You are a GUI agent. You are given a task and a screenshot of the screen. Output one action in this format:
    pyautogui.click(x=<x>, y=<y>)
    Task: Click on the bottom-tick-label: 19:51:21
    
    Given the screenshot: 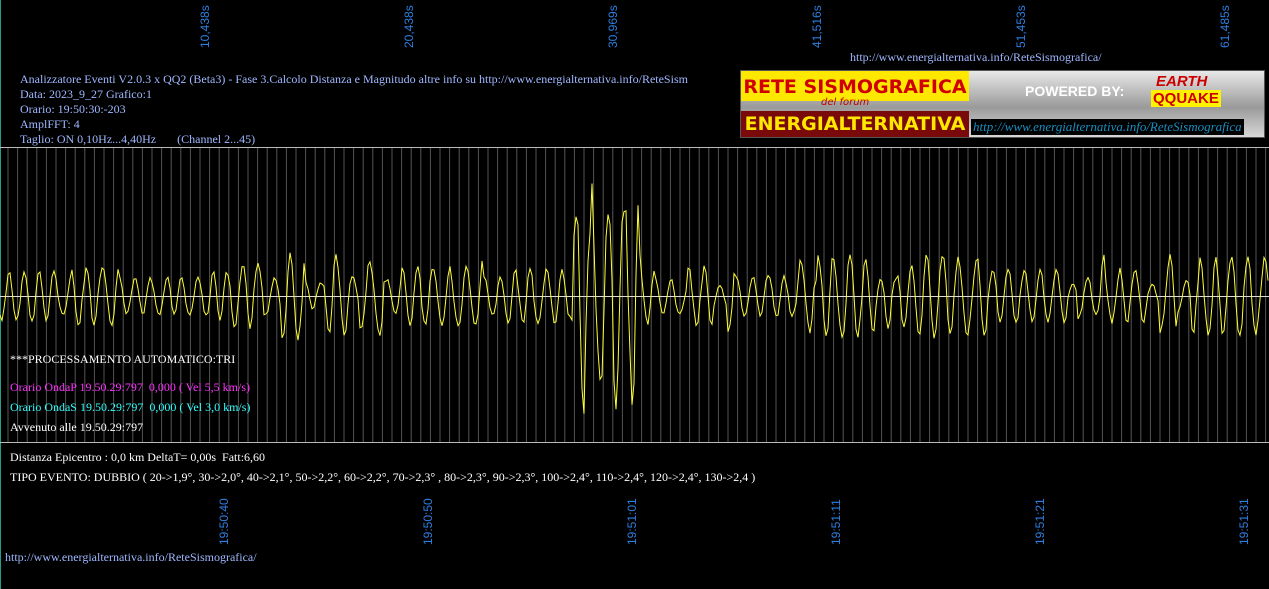 What is the action you would take?
    pyautogui.click(x=1040, y=521)
    